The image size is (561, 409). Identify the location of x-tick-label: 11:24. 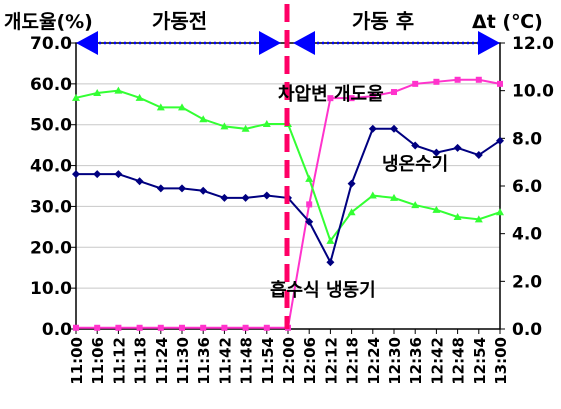
(162, 361).